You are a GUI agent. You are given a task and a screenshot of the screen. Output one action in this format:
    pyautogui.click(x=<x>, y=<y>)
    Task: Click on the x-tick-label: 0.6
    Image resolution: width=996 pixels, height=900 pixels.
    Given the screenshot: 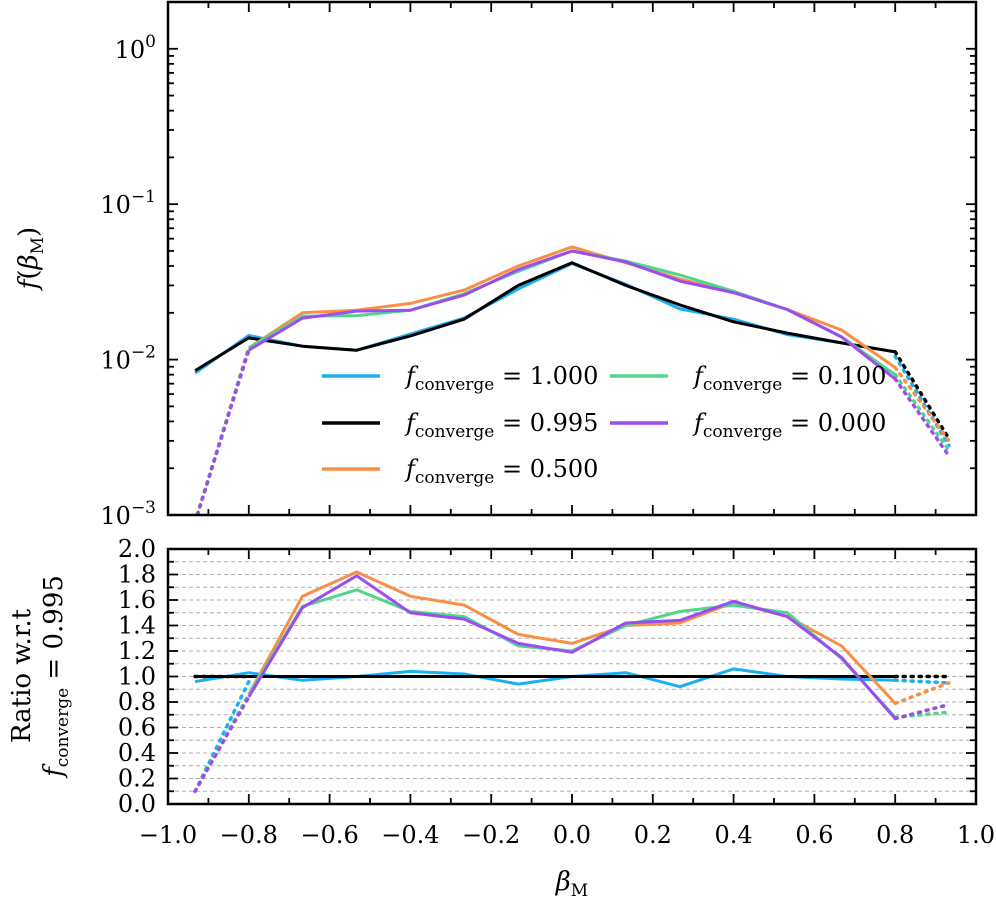 What is the action you would take?
    pyautogui.click(x=814, y=835)
    